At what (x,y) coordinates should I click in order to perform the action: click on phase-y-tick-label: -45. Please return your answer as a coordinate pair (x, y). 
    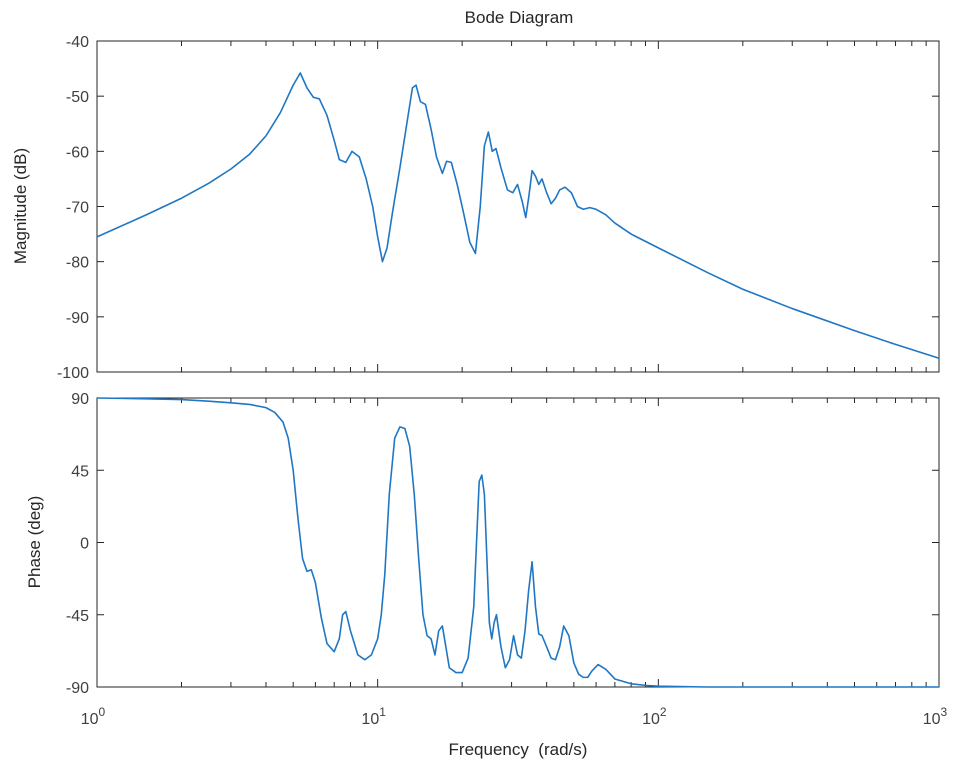
    Looking at the image, I should click on (77, 616).